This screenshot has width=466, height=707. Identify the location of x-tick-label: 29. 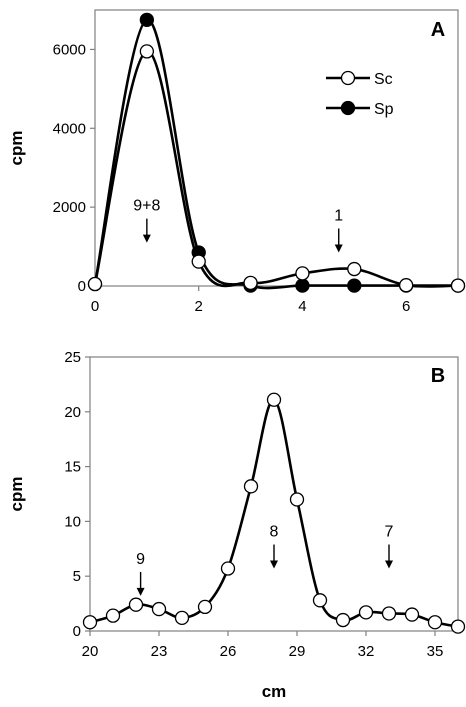
(297, 651).